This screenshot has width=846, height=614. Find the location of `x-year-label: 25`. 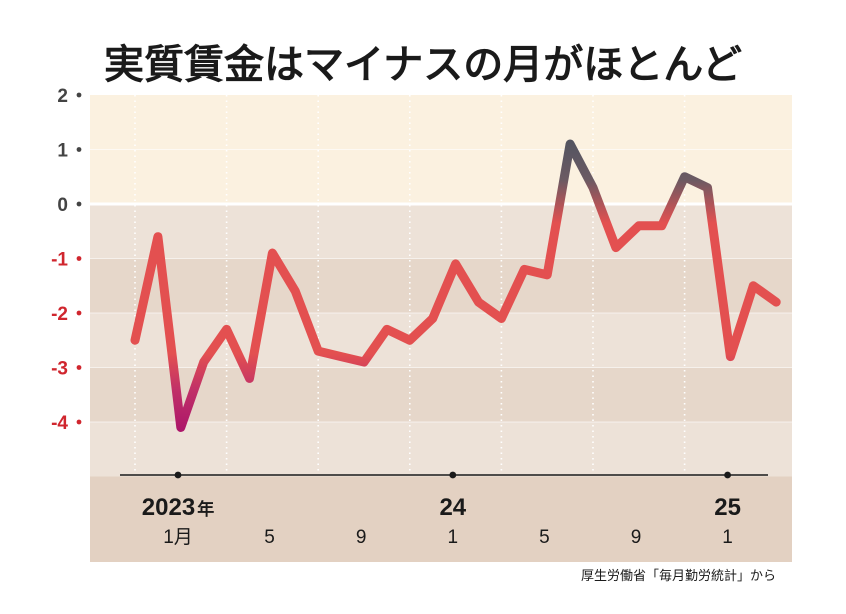

x-year-label: 25 is located at coordinates (727, 507).